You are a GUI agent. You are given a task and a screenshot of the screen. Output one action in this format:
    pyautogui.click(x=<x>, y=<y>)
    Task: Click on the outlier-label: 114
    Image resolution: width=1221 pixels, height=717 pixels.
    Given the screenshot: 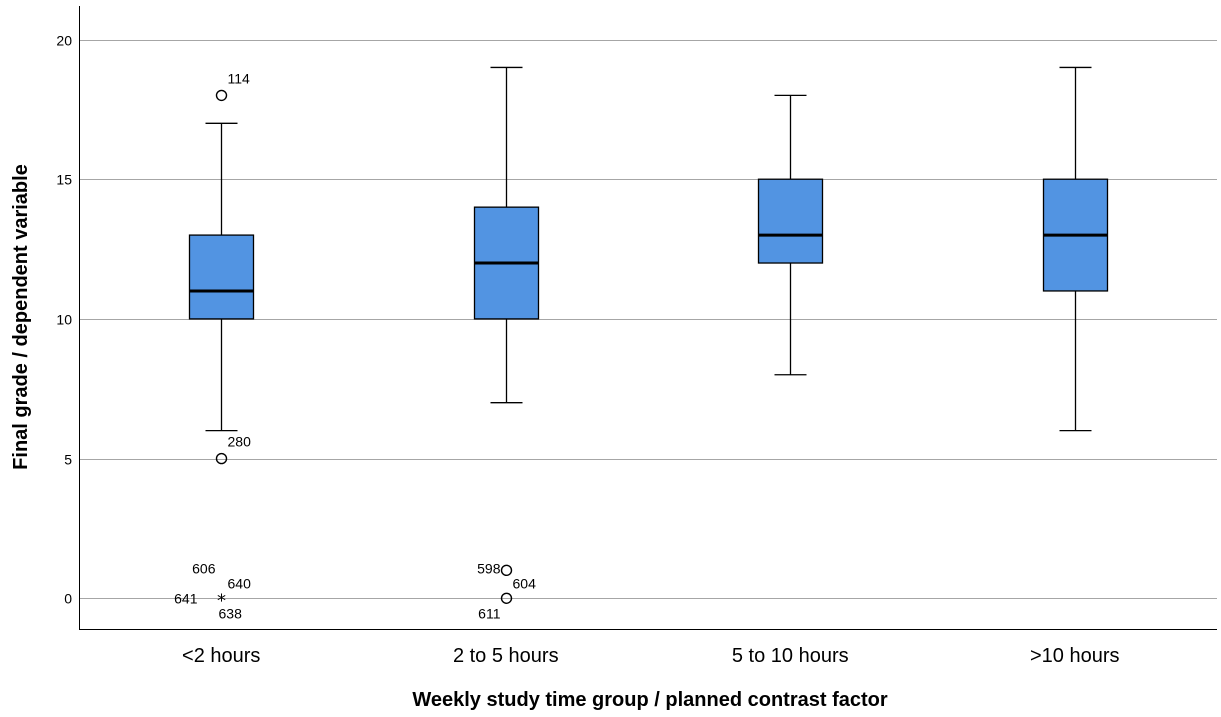 What is the action you would take?
    pyautogui.click(x=239, y=78)
    